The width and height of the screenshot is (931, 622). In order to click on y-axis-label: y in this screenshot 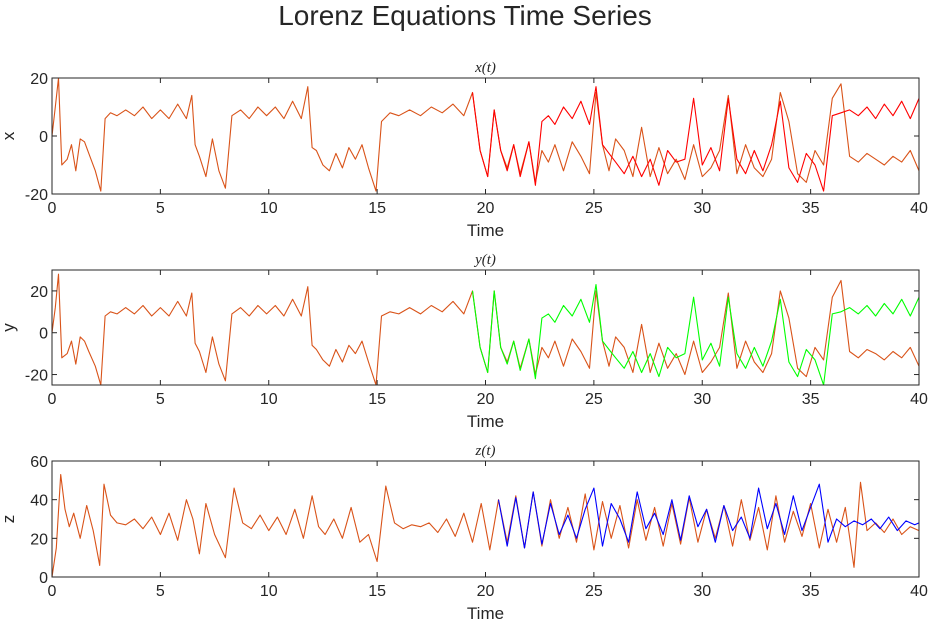, I will do `click(9, 327)`.